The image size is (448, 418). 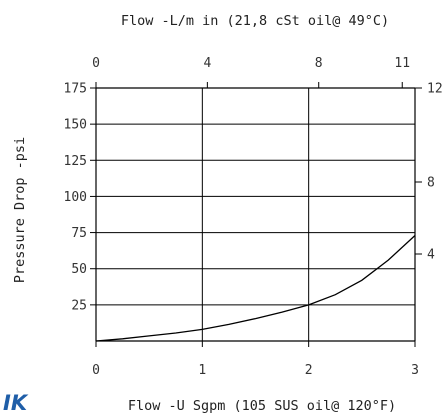 What do you see at coordinates (16, 403) in the screenshot?
I see `brand-logo: IK` at bounding box center [16, 403].